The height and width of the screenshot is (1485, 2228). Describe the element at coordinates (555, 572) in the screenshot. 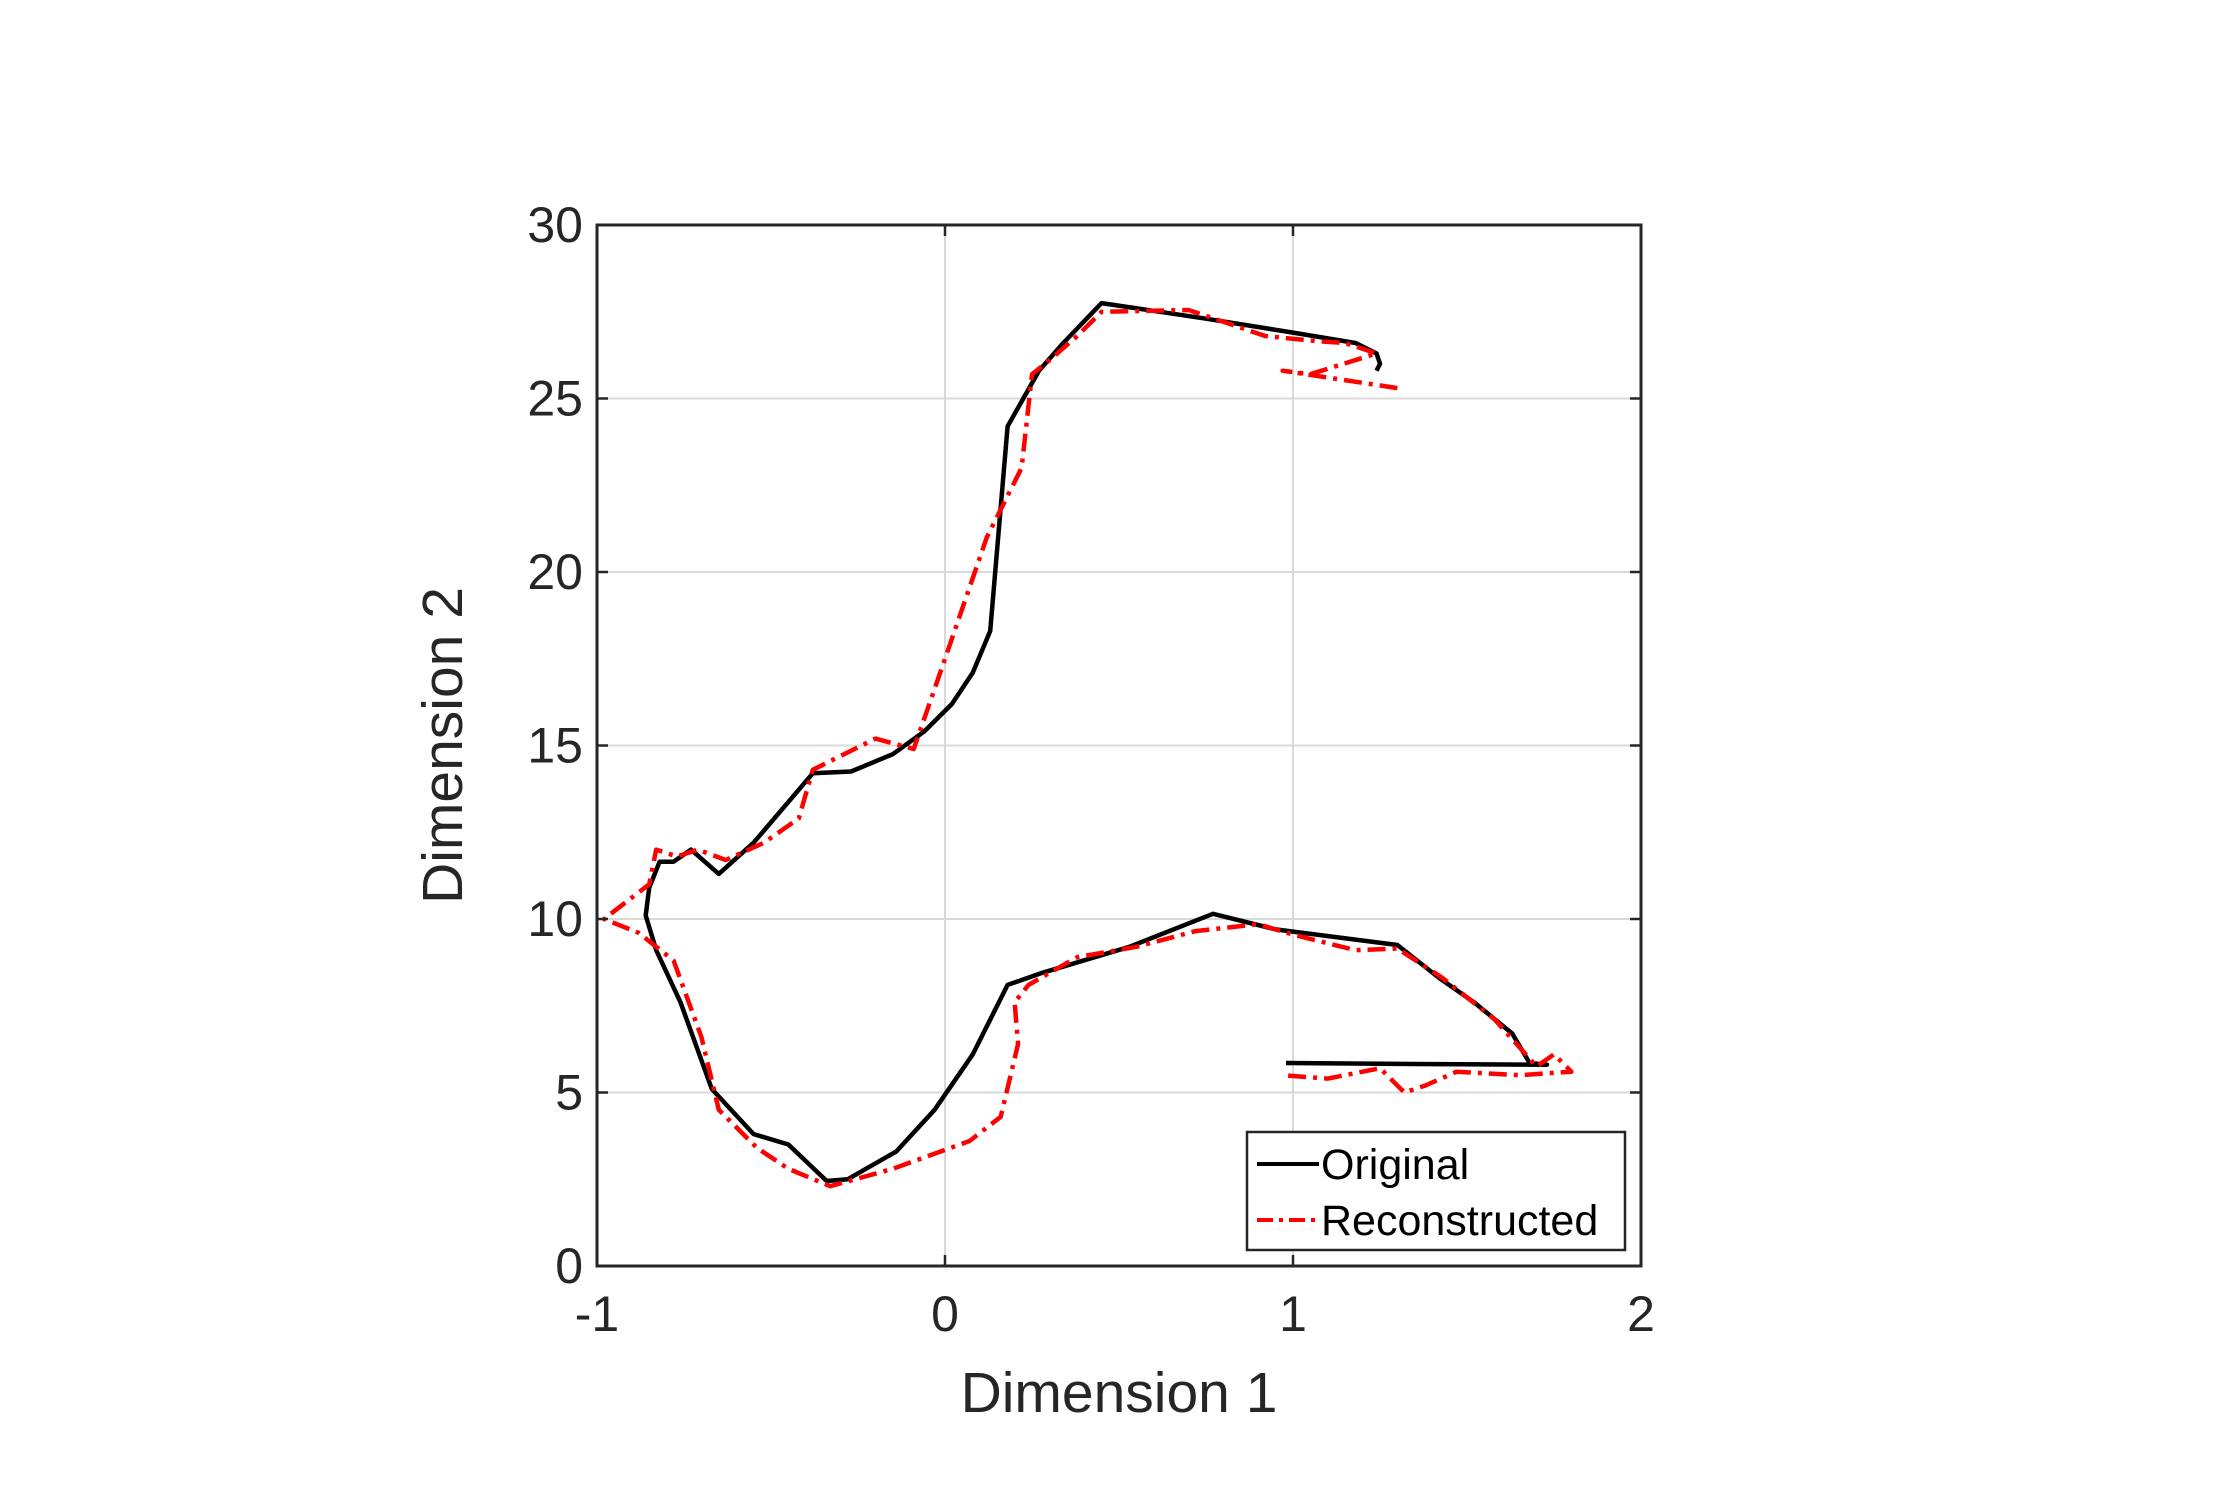

I see `y-tick-label: 20` at that location.